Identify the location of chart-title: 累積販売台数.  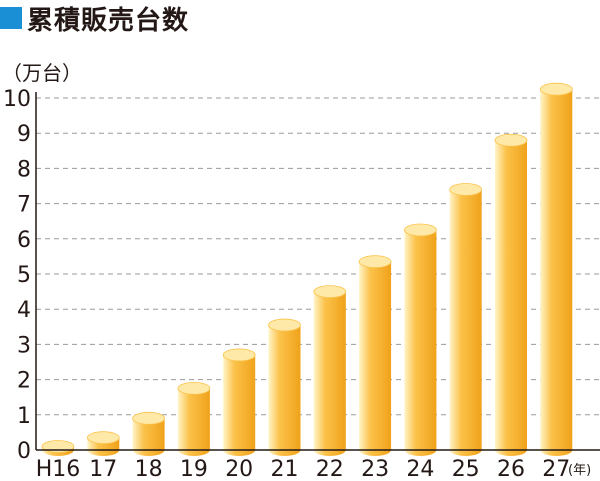
(108, 20).